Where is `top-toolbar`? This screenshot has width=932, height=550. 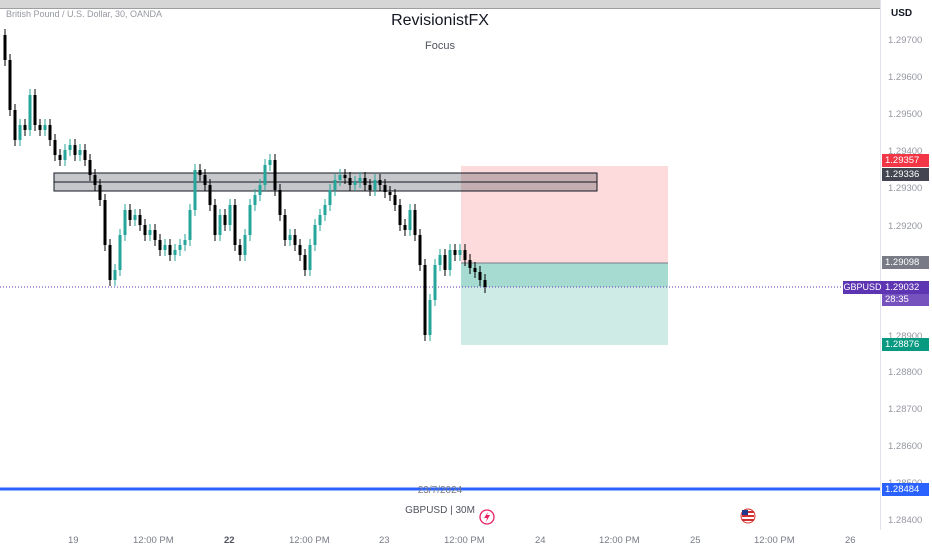
top-toolbar is located at coordinates (440, 4).